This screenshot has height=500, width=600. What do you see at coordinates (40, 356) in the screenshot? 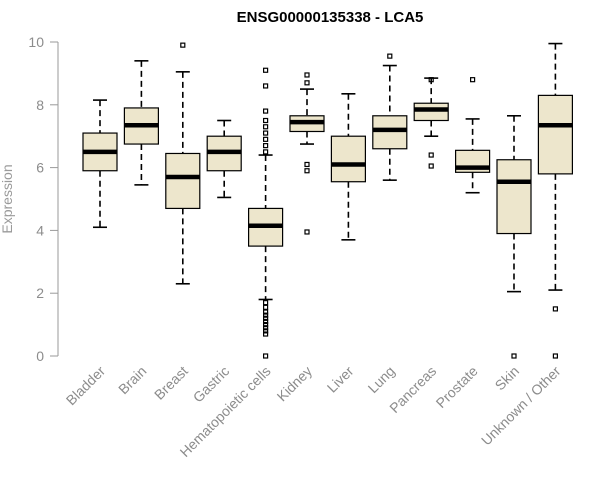
I see `y-tick-label: 0` at bounding box center [40, 356].